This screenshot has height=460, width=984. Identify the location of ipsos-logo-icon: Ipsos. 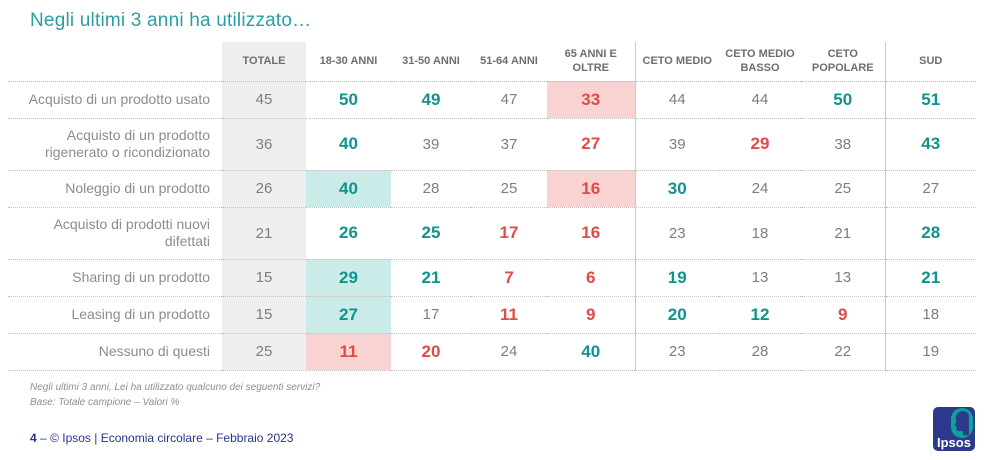
(954, 429).